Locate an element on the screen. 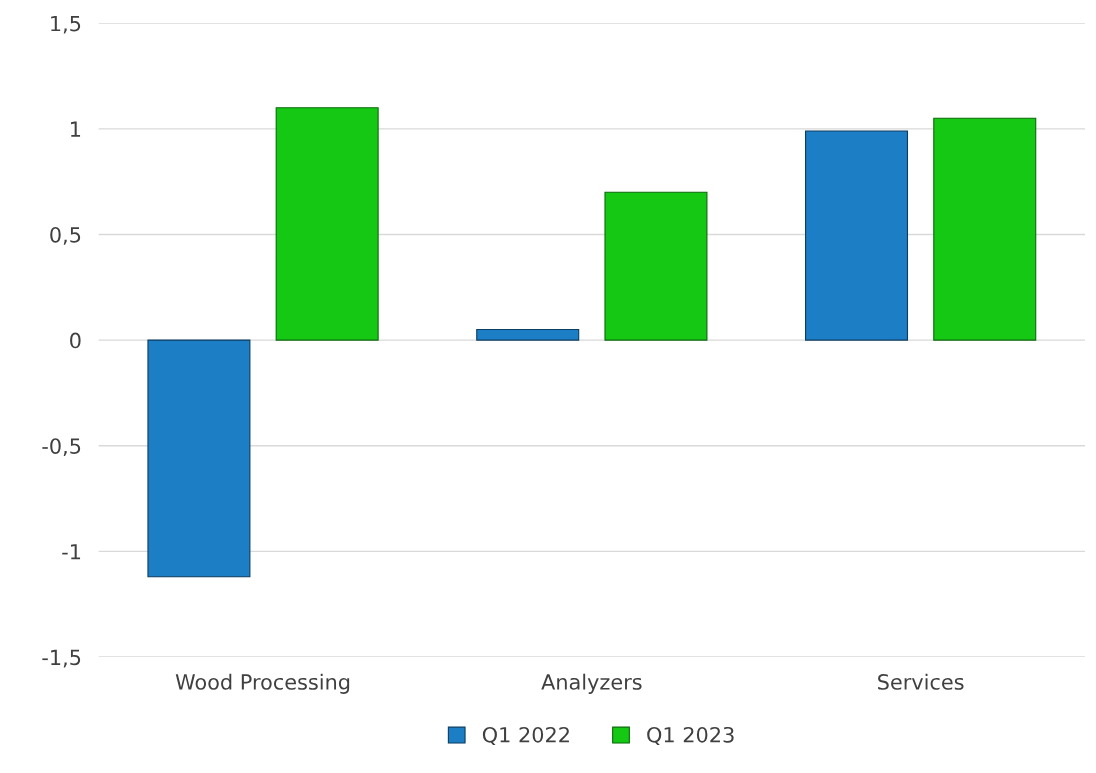 This screenshot has height=773, width=1096. legend-label: Q1 2022 is located at coordinates (525, 736).